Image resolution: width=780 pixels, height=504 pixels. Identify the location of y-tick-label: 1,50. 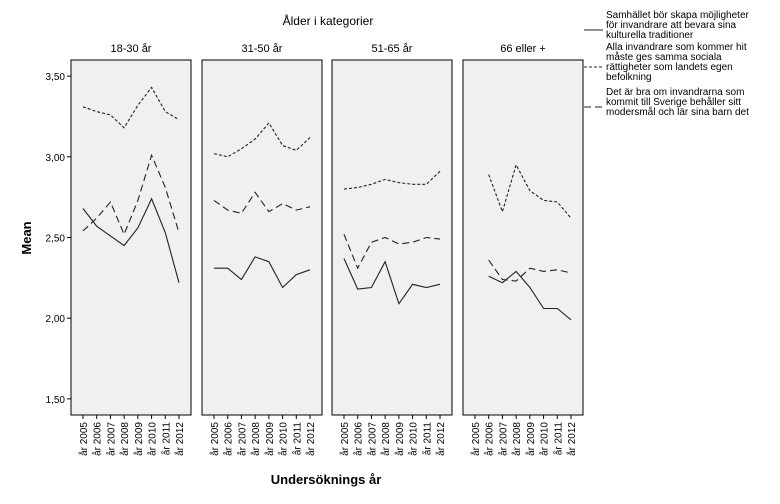
(56, 400).